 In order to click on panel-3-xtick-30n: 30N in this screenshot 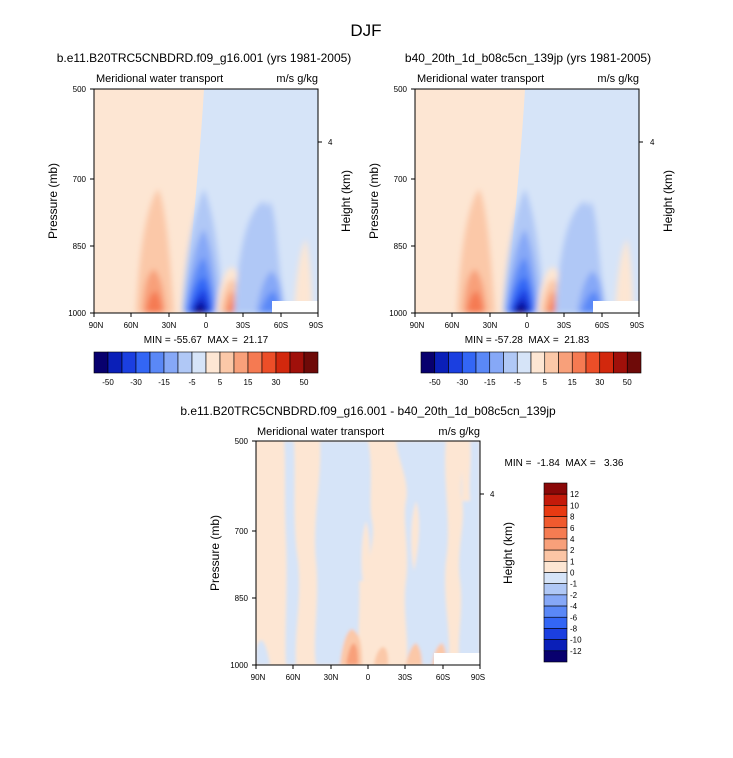, I will do `click(331, 677)`.